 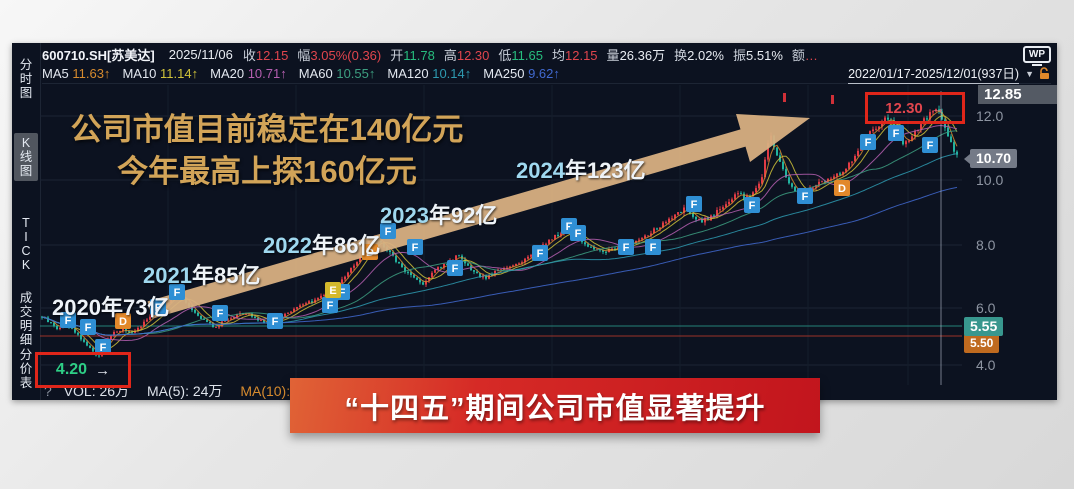 What do you see at coordinates (429, 73) in the screenshot?
I see `ma-value-MA120: MA120 10.14↑` at bounding box center [429, 73].